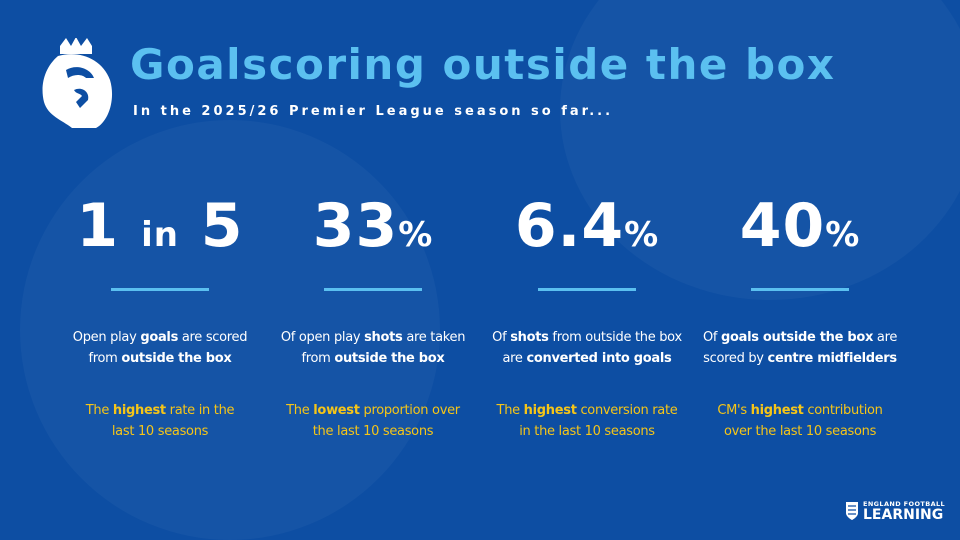 This screenshot has width=960, height=540. I want to click on three-lions-crest-icon, so click(852, 511).